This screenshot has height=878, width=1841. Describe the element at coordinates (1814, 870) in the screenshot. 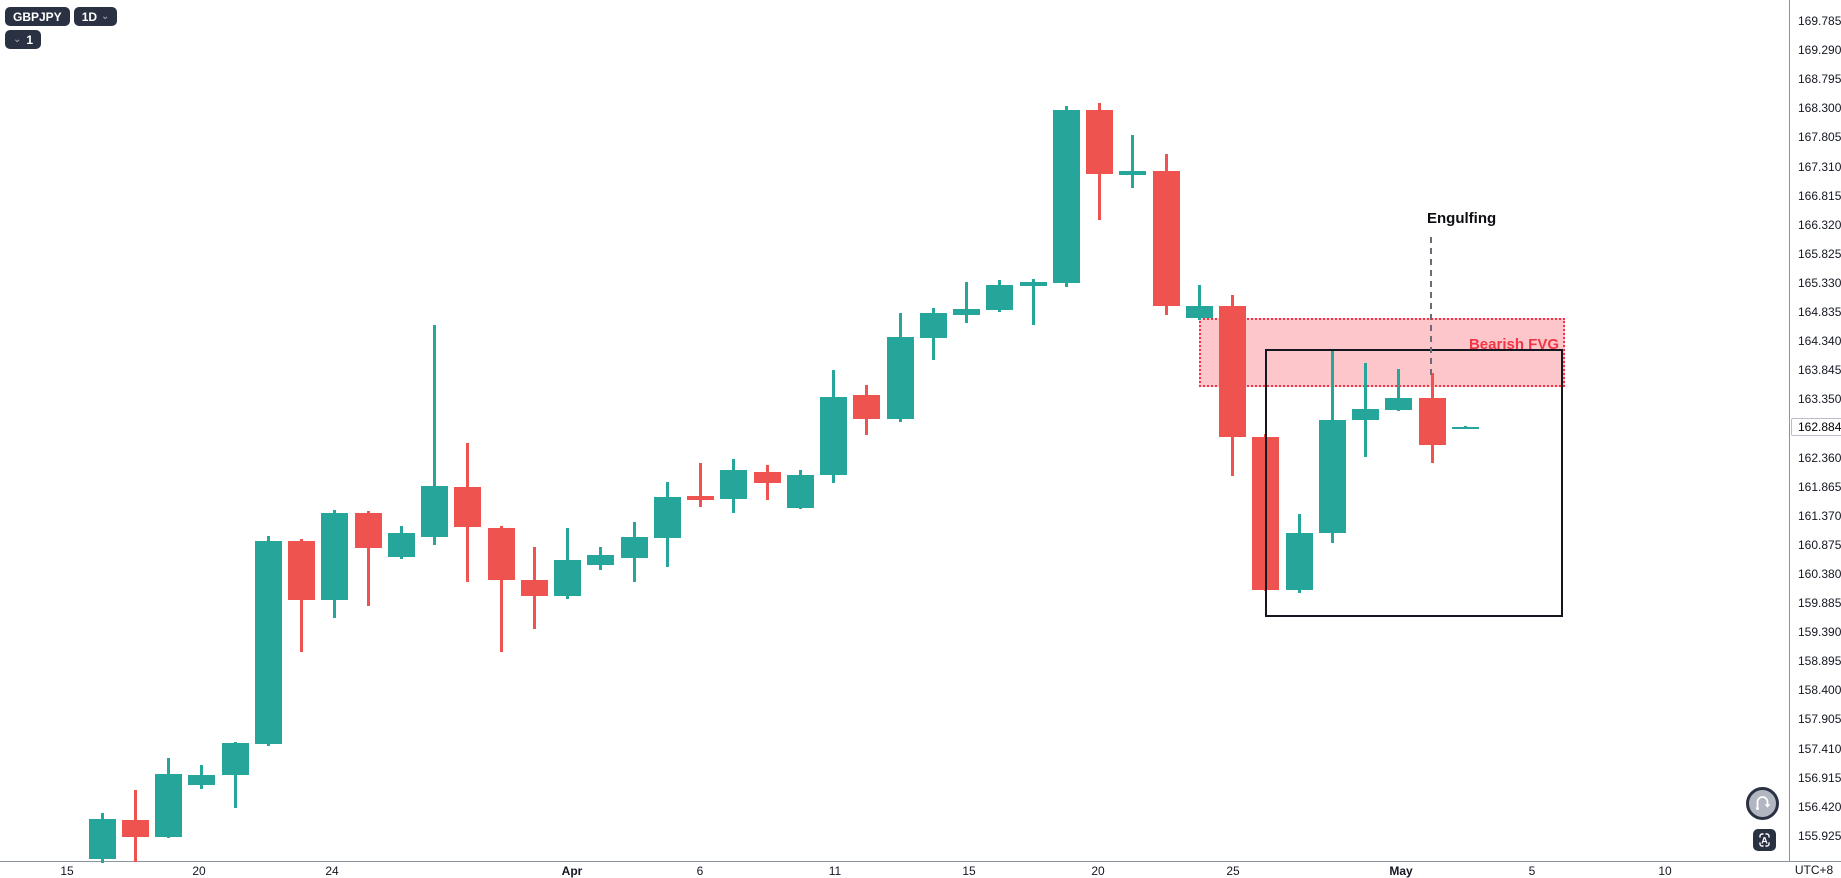

I see `timezone-label: UTC+8` at that location.